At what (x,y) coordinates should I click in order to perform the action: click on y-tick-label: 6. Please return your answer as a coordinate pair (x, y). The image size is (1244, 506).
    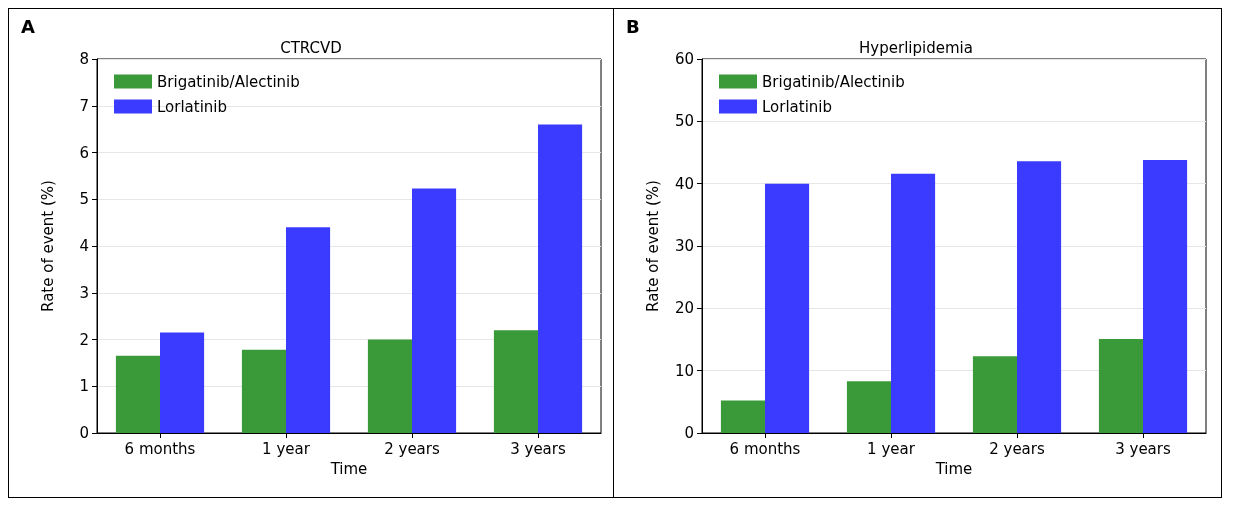
    Looking at the image, I should click on (84, 152).